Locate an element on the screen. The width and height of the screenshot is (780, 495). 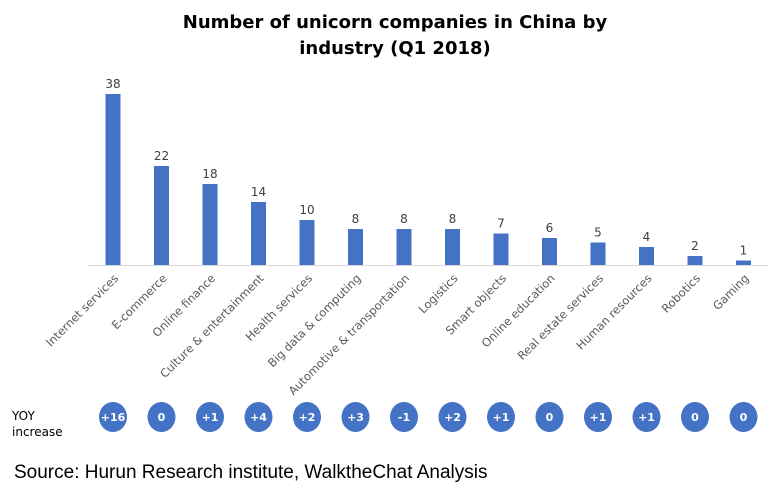
chart-title-line-2: industry (Q1 2018) is located at coordinates (395, 48).